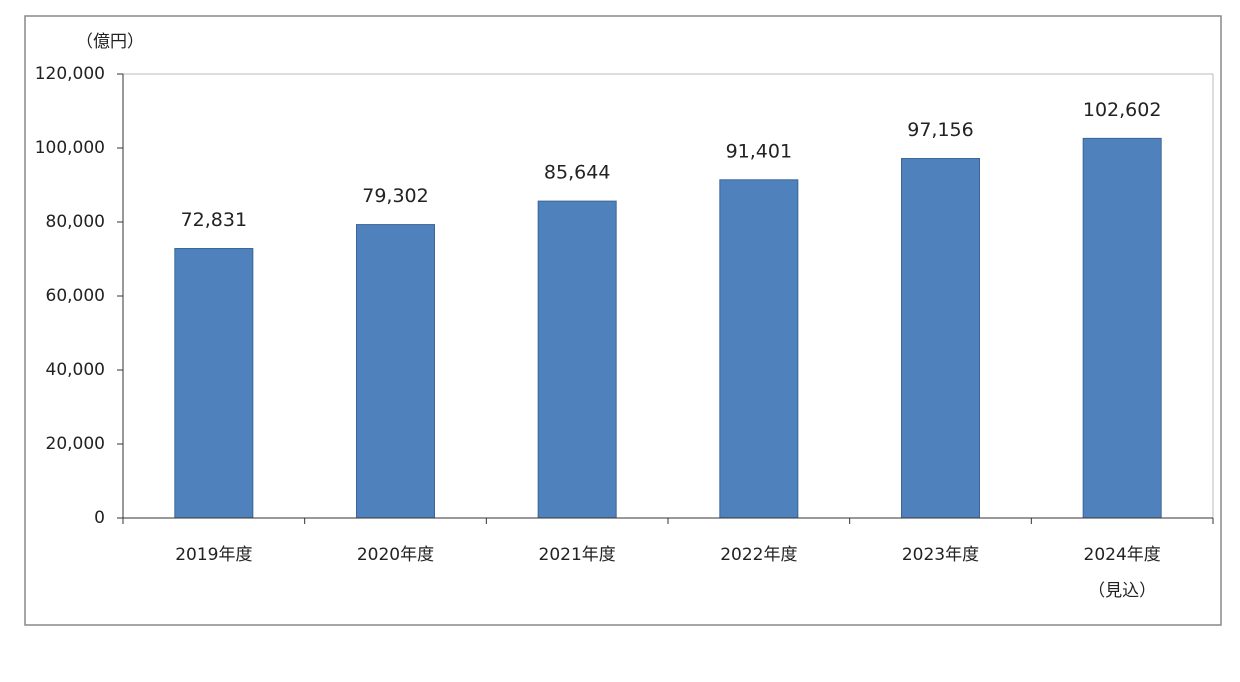  I want to click on y-tick-label: 80,000, so click(75, 222).